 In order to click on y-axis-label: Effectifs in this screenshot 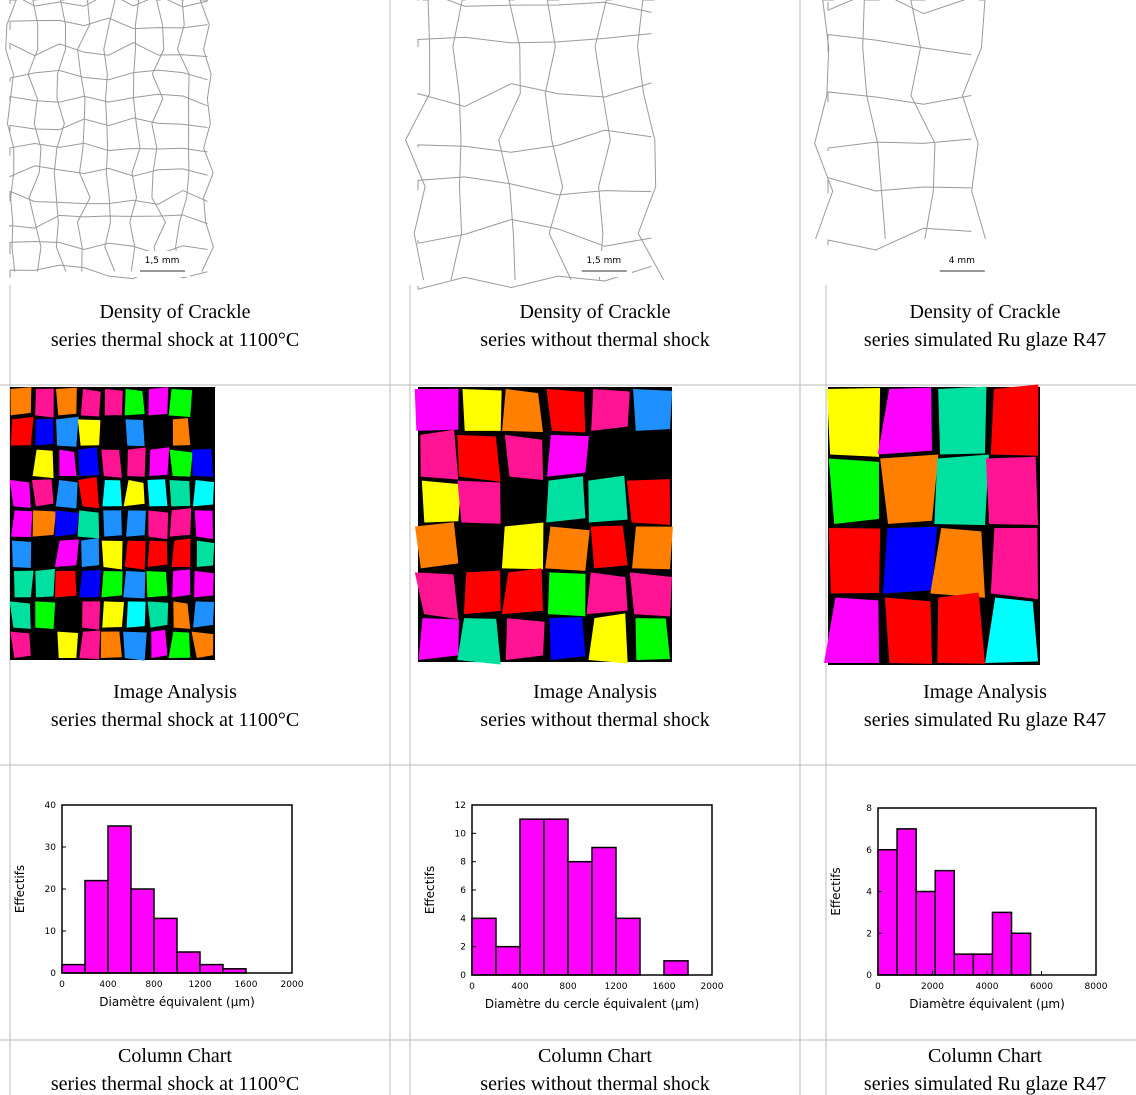, I will do `click(20, 889)`.